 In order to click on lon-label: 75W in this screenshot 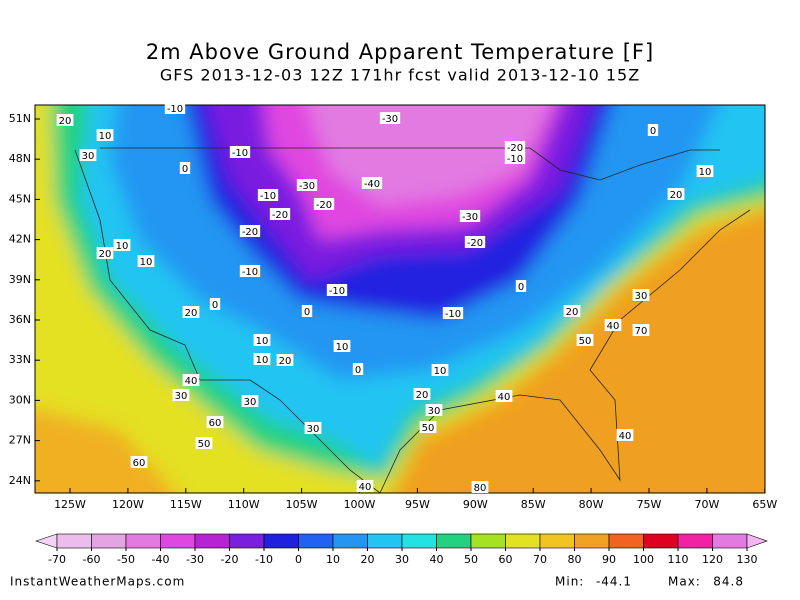, I will do `click(649, 504)`.